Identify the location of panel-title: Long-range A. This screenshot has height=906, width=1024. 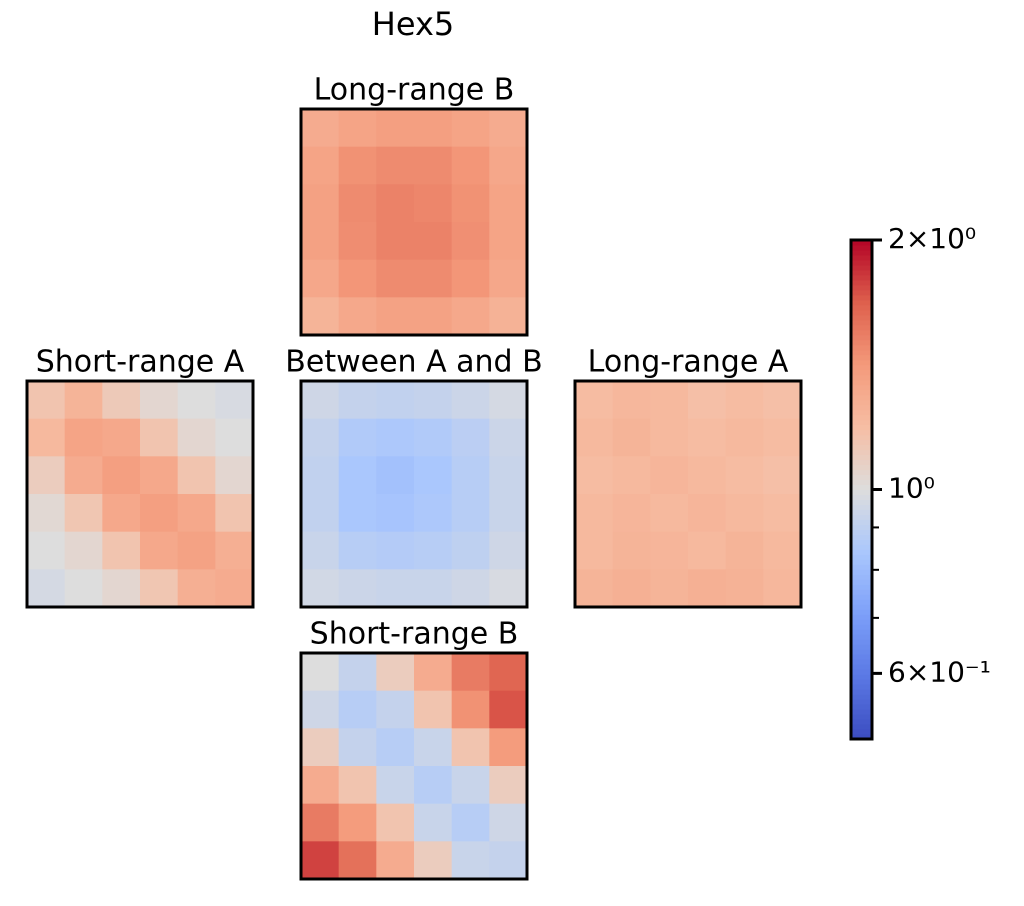
(688, 362).